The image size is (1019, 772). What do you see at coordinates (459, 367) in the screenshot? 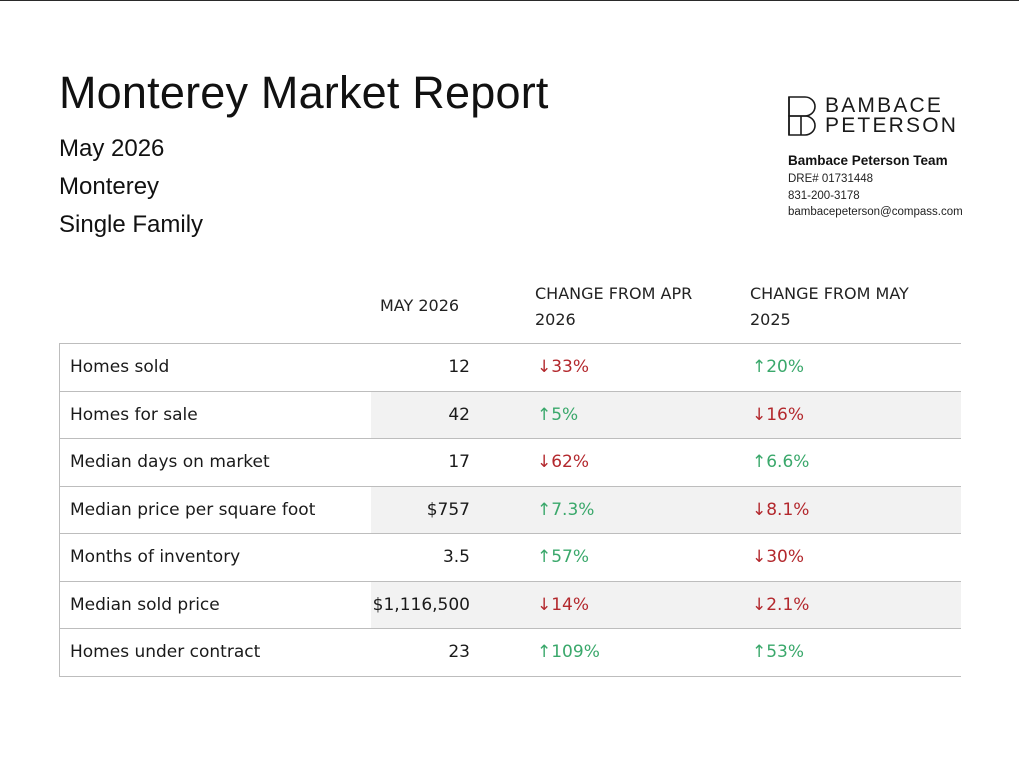
I see `metric-value: 12` at bounding box center [459, 367].